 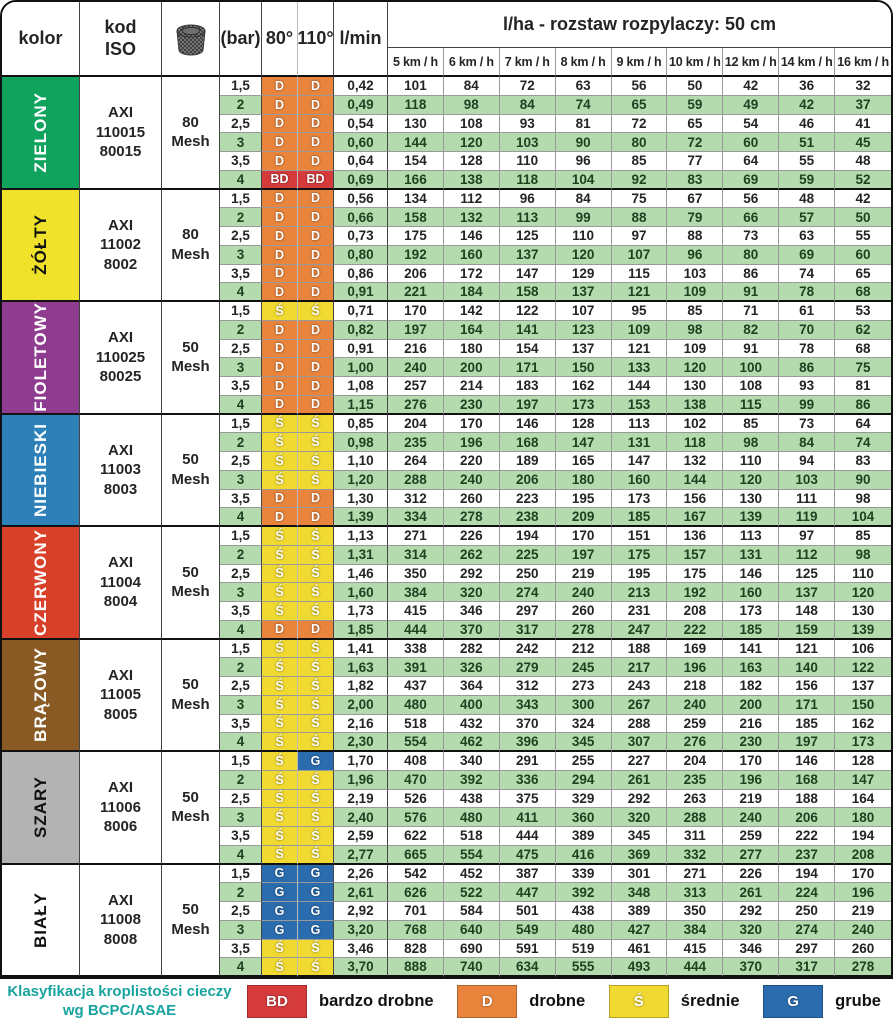 What do you see at coordinates (639, 25) in the screenshot?
I see `header-lha-title: l/ha - rozstaw rozpylaczy: 50 cm` at bounding box center [639, 25].